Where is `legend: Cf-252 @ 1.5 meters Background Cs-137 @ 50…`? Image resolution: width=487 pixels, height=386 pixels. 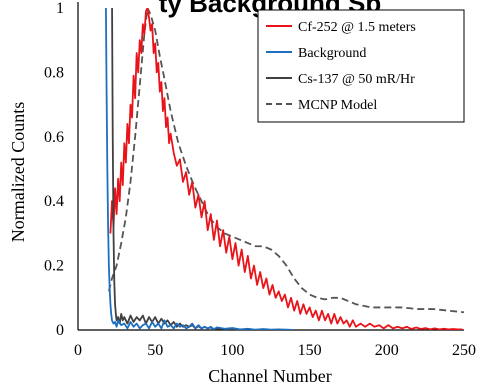 legend: Cf-252 @ 1.5 meters Background Cs-137 @ 50… is located at coordinates (361, 66).